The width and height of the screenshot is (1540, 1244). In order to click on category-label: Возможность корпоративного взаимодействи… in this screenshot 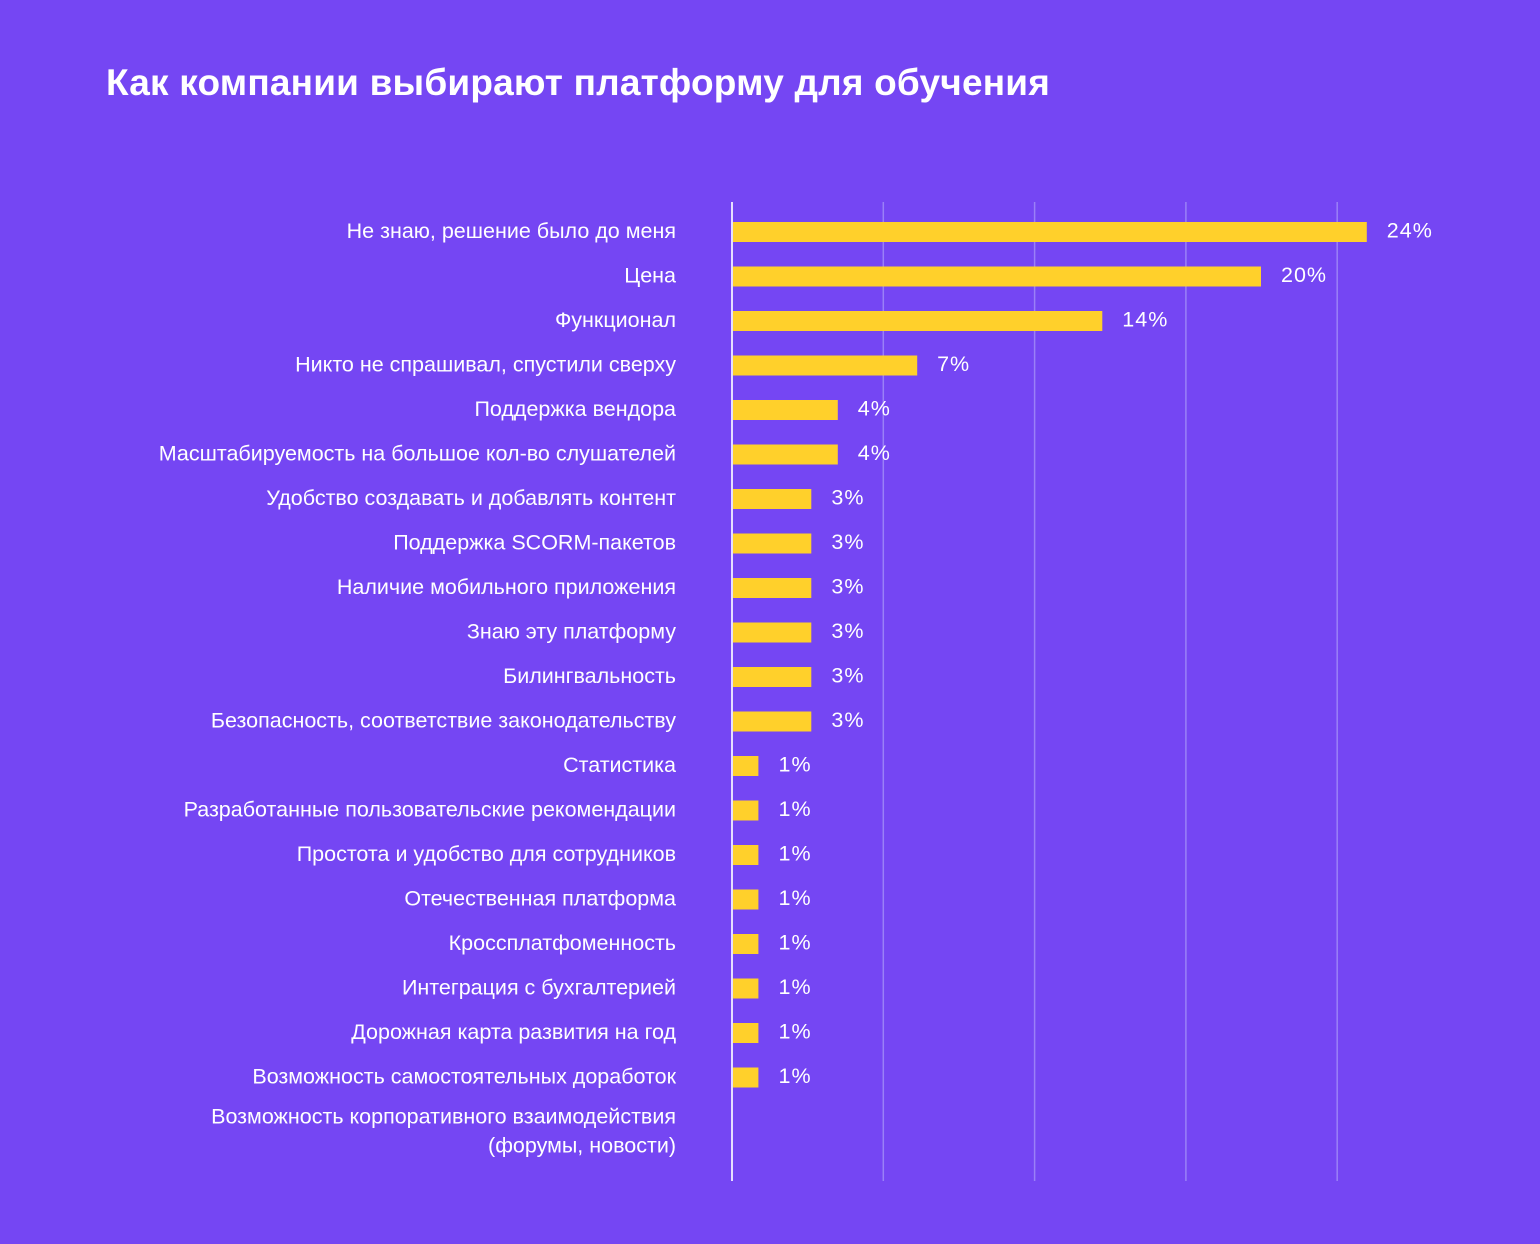, I will do `click(443, 1130)`.